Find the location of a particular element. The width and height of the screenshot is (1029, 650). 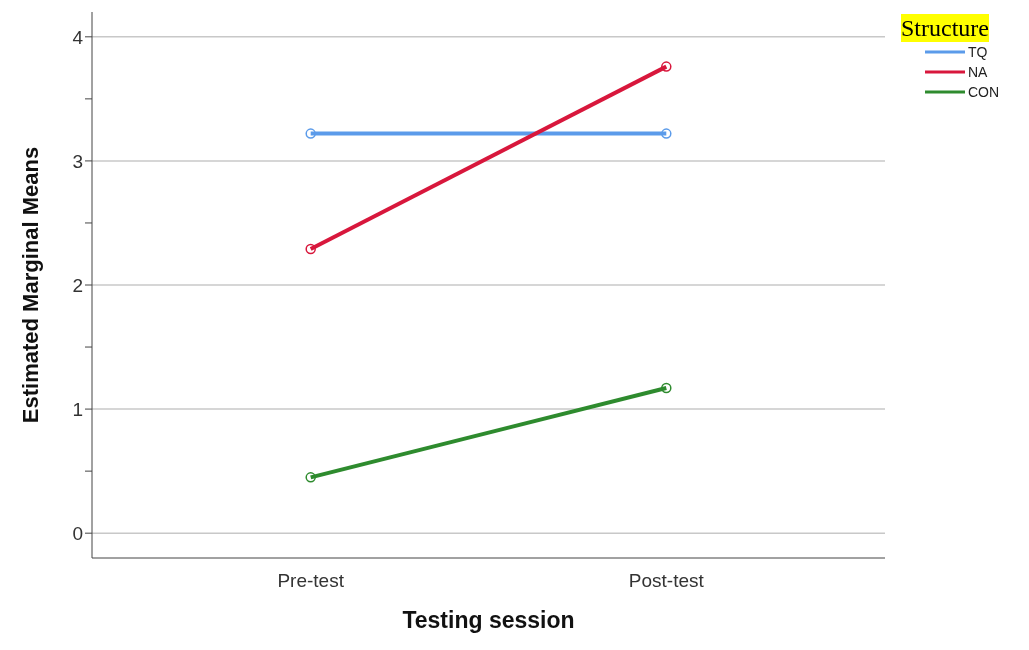

legend-label: TQ is located at coordinates (978, 52).